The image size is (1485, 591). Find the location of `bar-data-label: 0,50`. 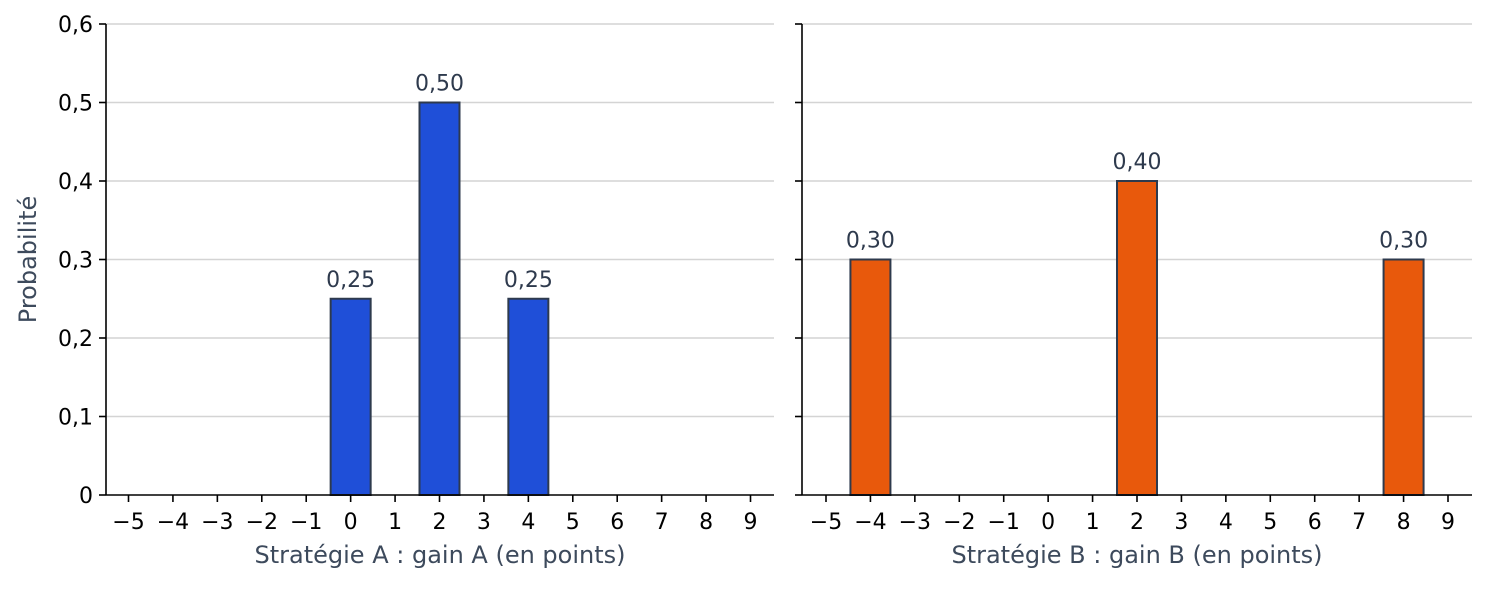

bar-data-label: 0,50 is located at coordinates (439, 84).